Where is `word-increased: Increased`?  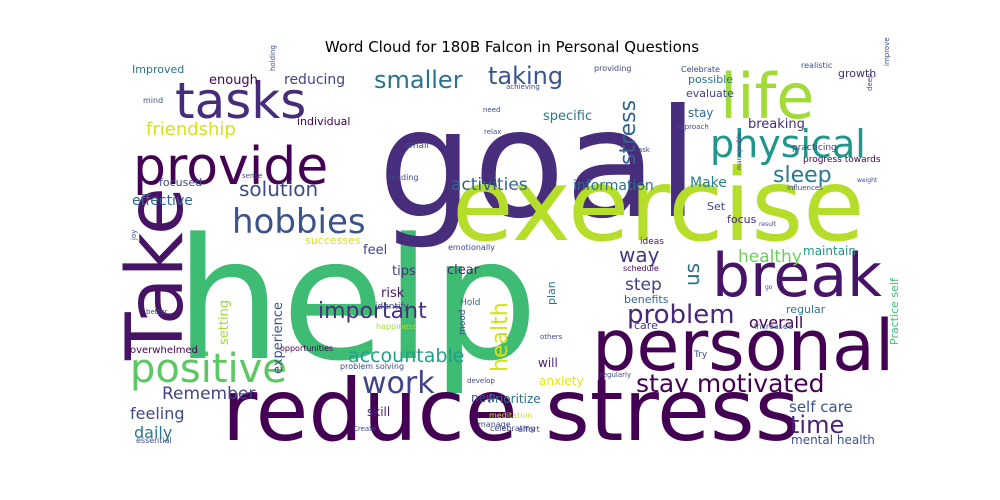
word-increased: Increased is located at coordinates (773, 326).